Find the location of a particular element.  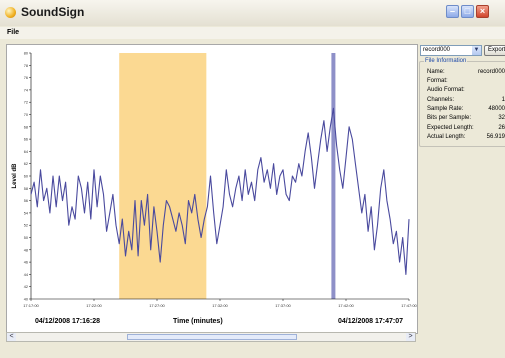

y-tick-label: 74 is located at coordinates (26, 90).